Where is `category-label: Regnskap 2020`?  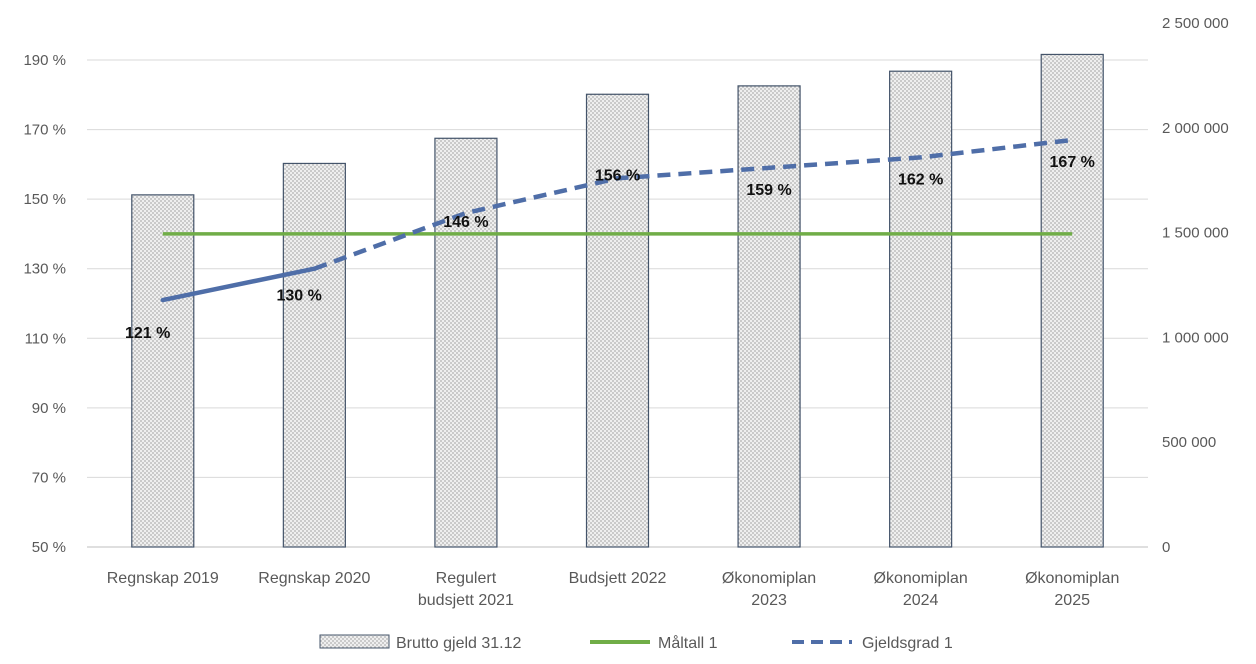 category-label: Regnskap 2020 is located at coordinates (314, 578).